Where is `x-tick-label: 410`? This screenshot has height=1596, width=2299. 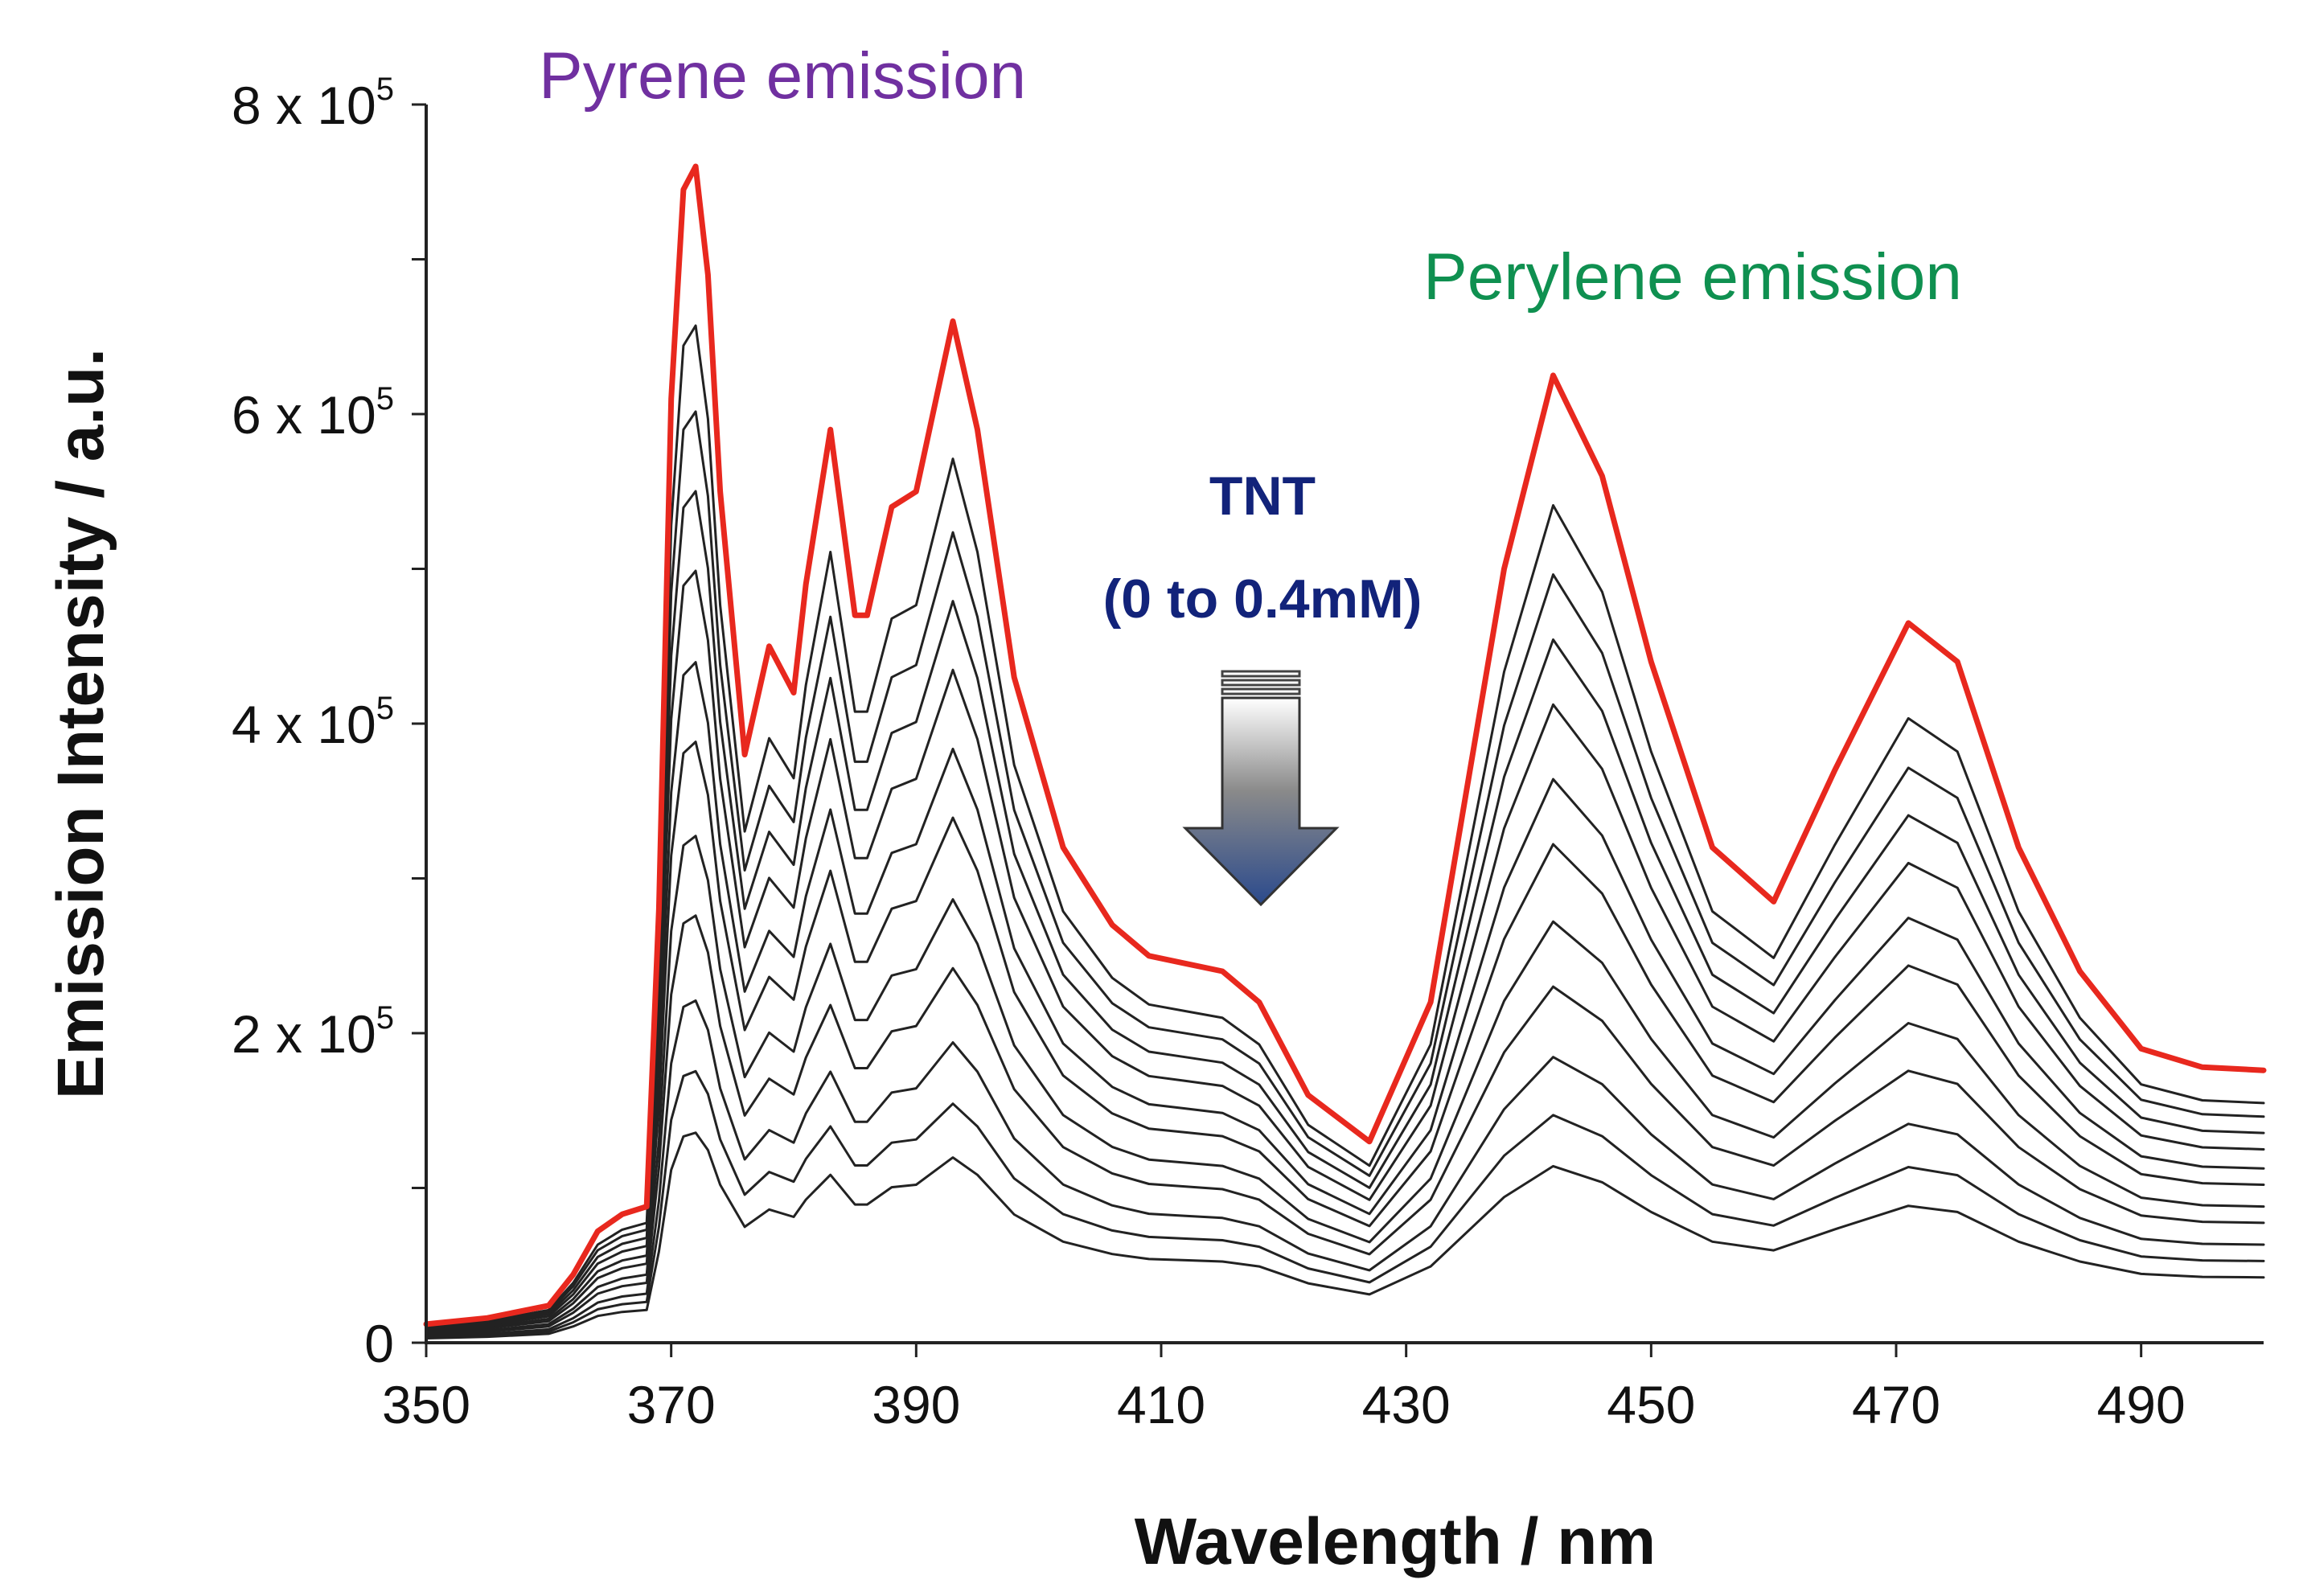 x-tick-label: 410 is located at coordinates (1161, 1404).